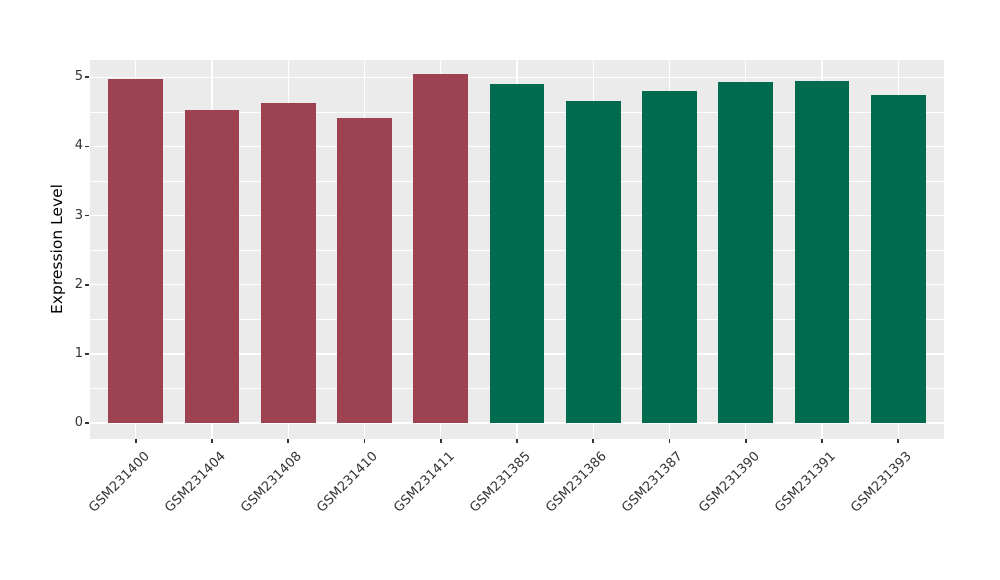 The image size is (1000, 580). Describe the element at coordinates (441, 248) in the screenshot. I see `bar-GSM231411` at that location.